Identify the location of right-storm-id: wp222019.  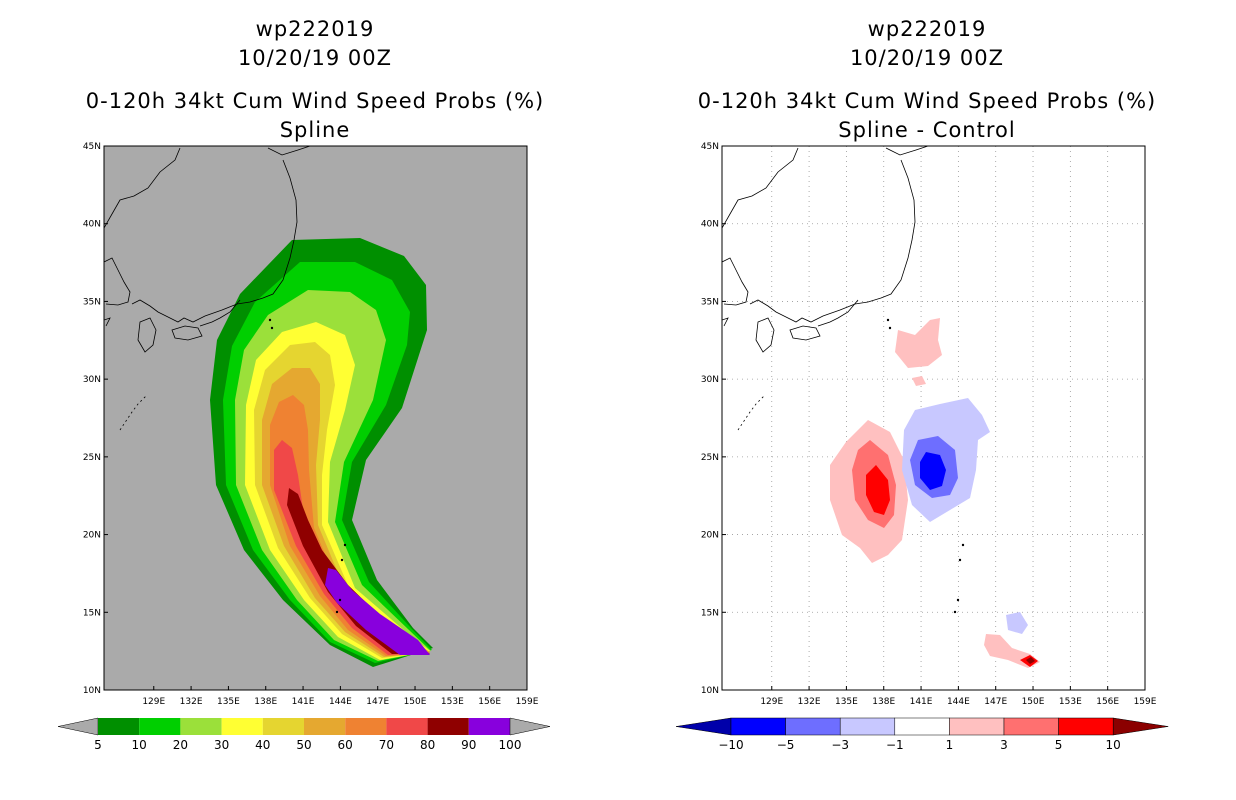
(927, 29).